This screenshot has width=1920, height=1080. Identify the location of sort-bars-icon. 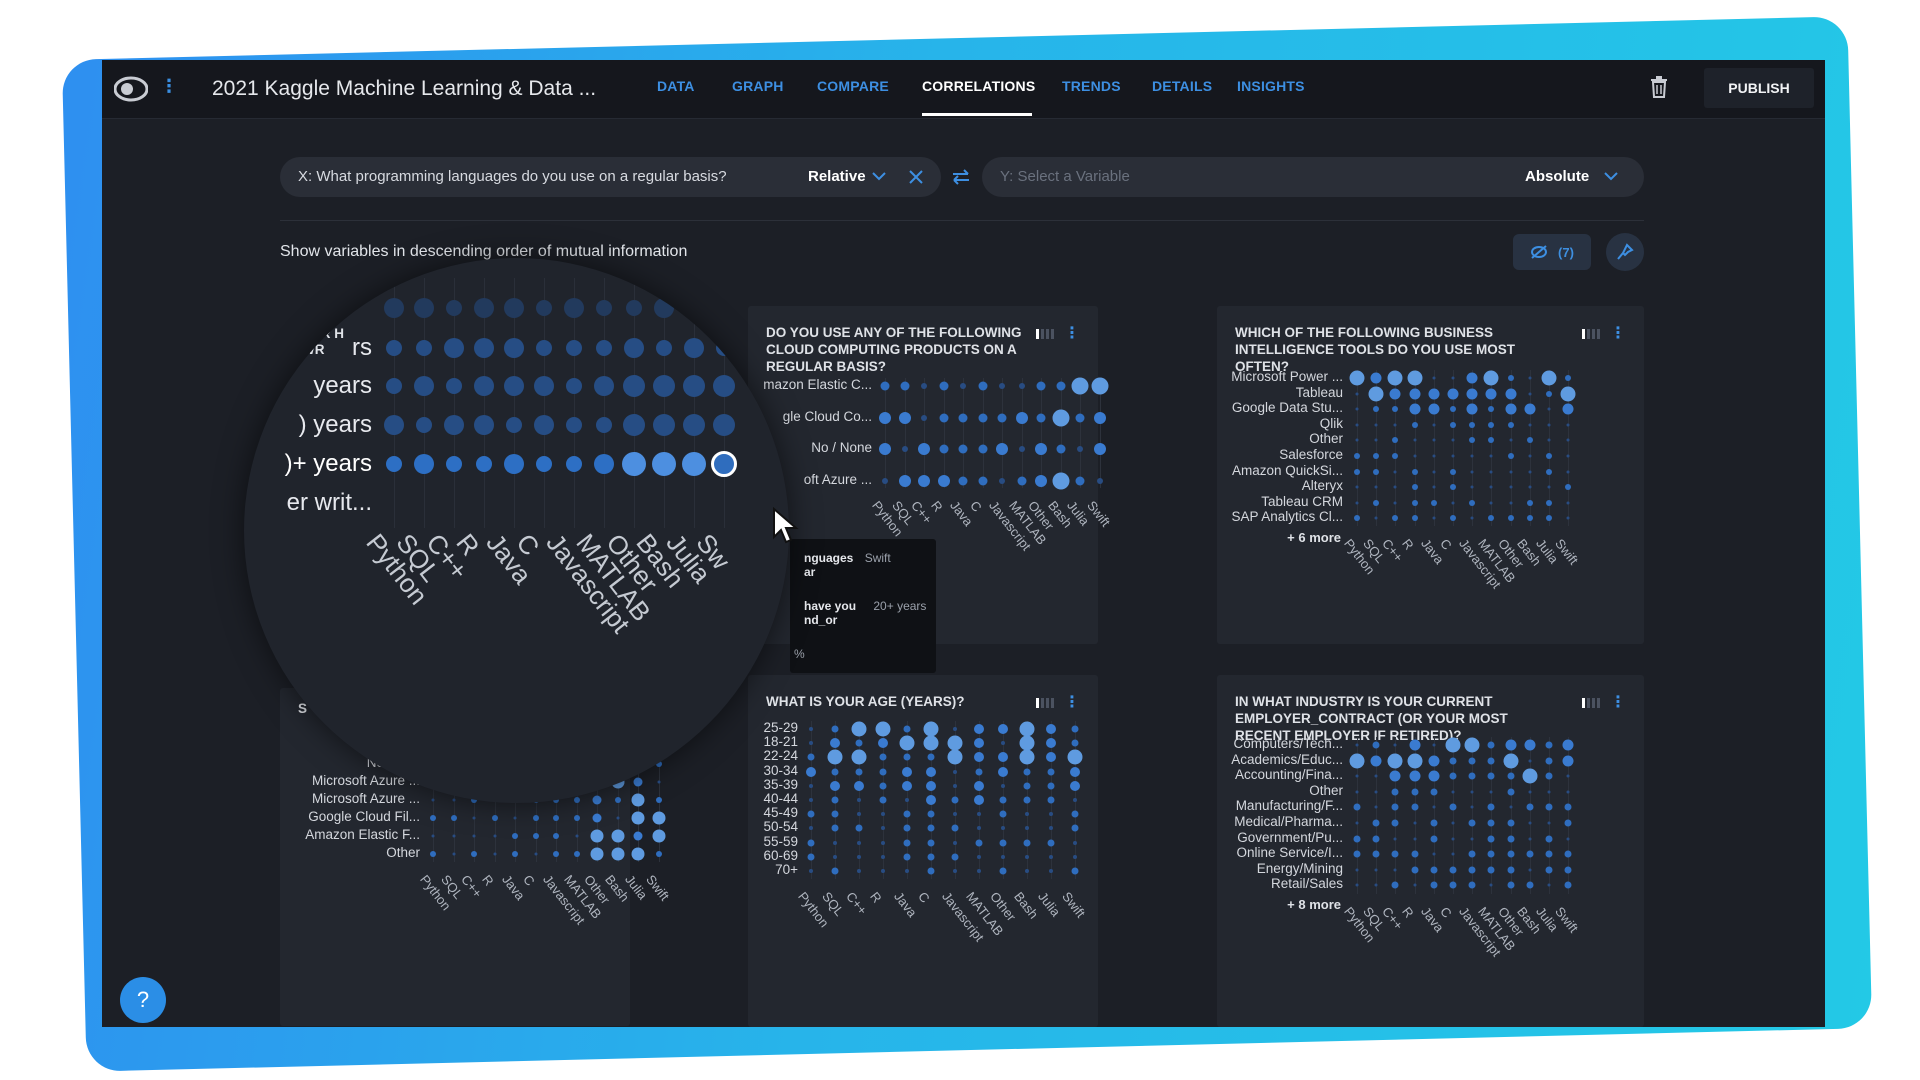
(1591, 703).